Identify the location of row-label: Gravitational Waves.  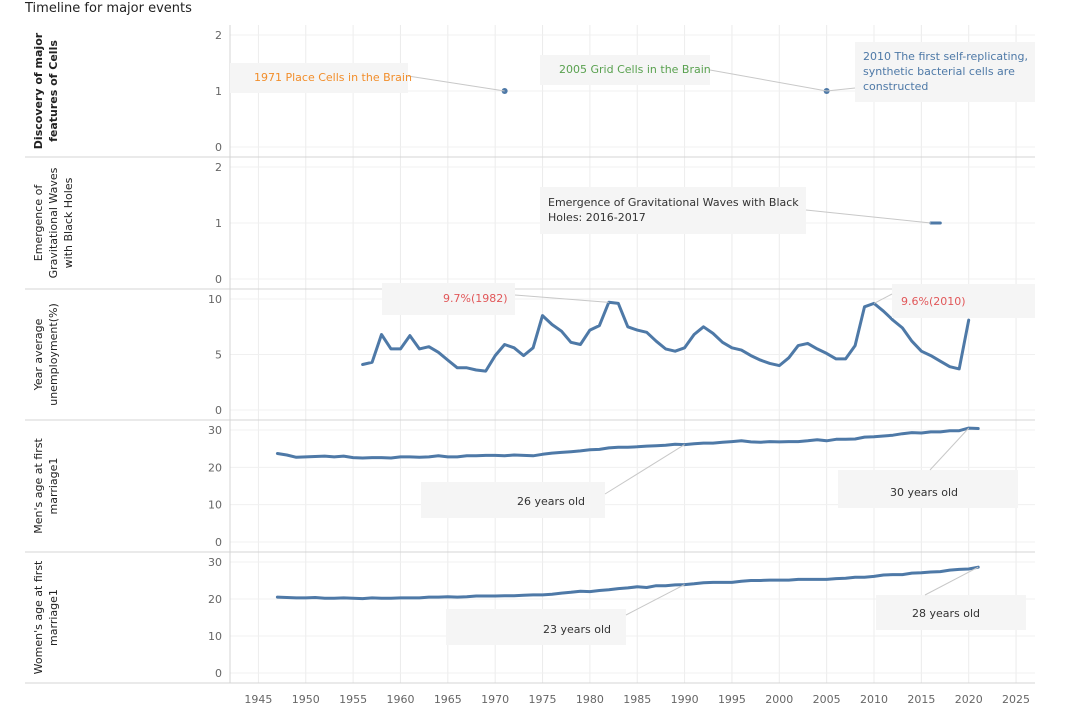
(53, 222).